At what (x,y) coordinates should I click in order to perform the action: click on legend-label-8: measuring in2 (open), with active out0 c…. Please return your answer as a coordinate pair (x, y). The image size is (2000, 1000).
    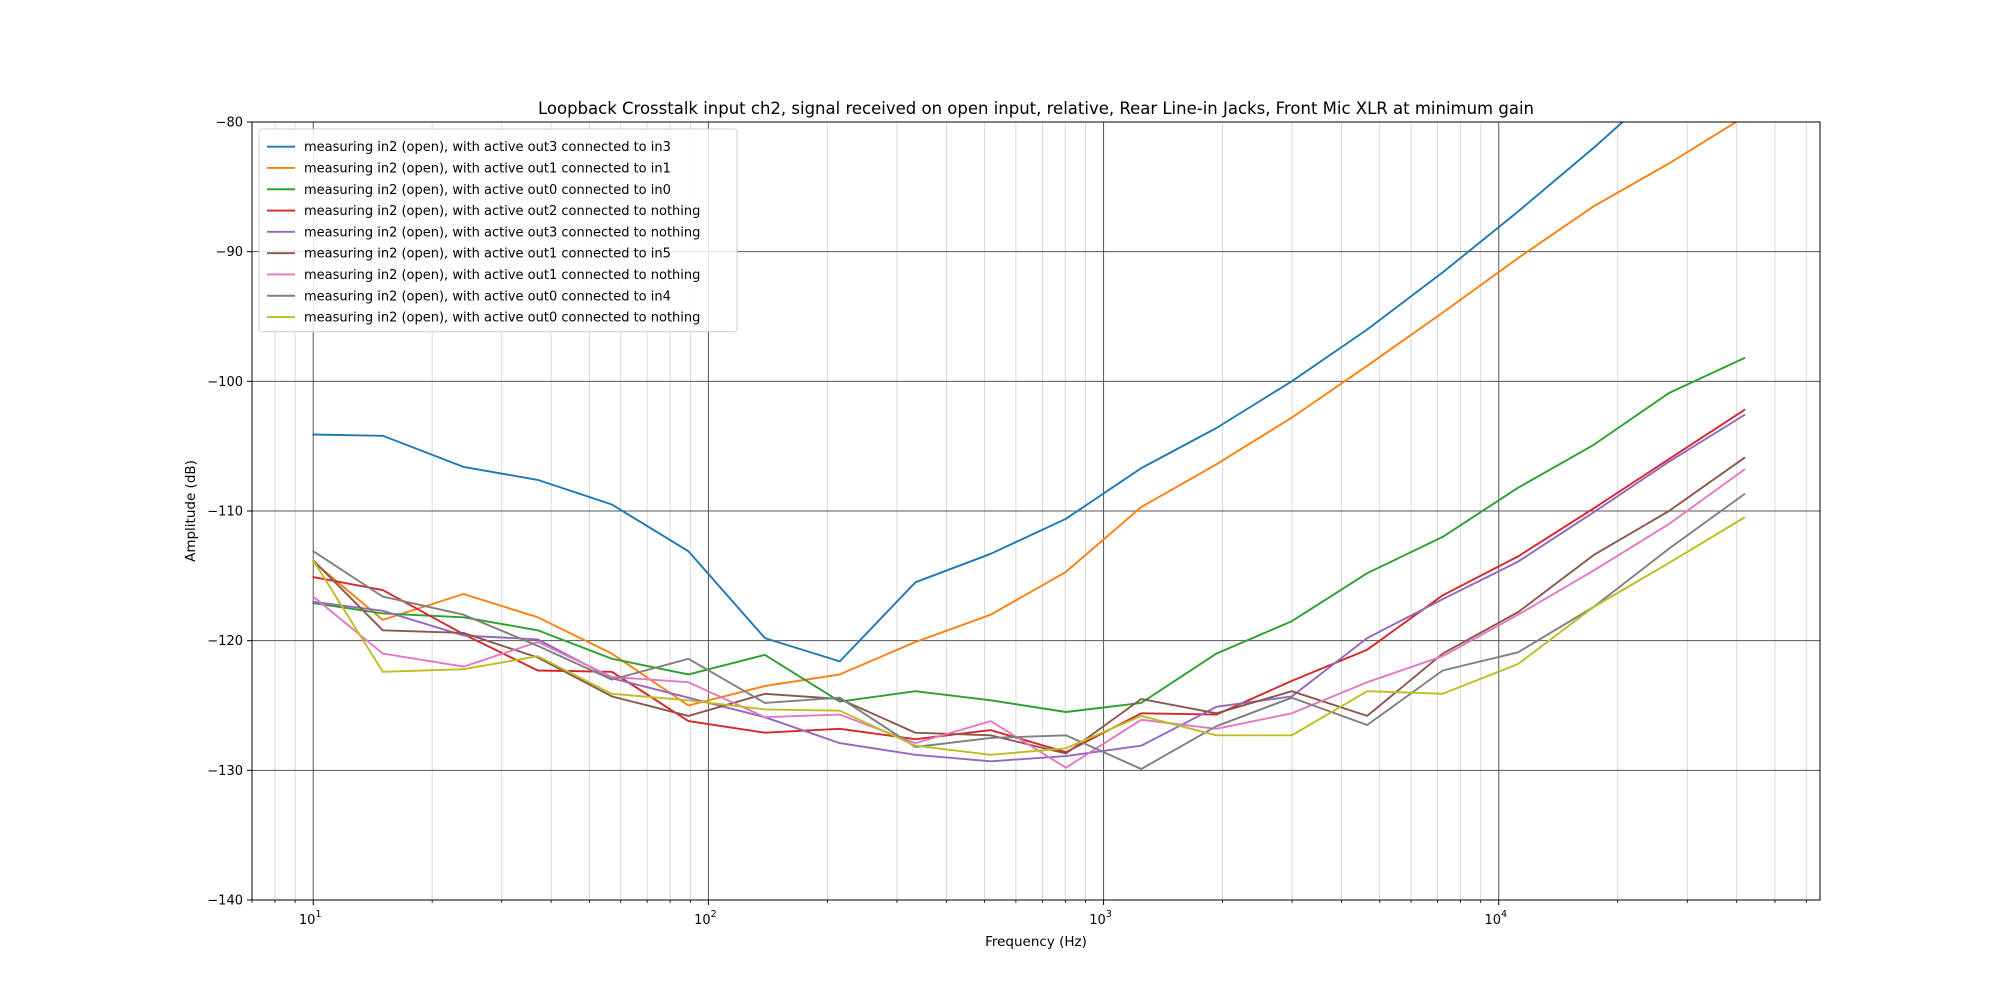
    Looking at the image, I should click on (487, 296).